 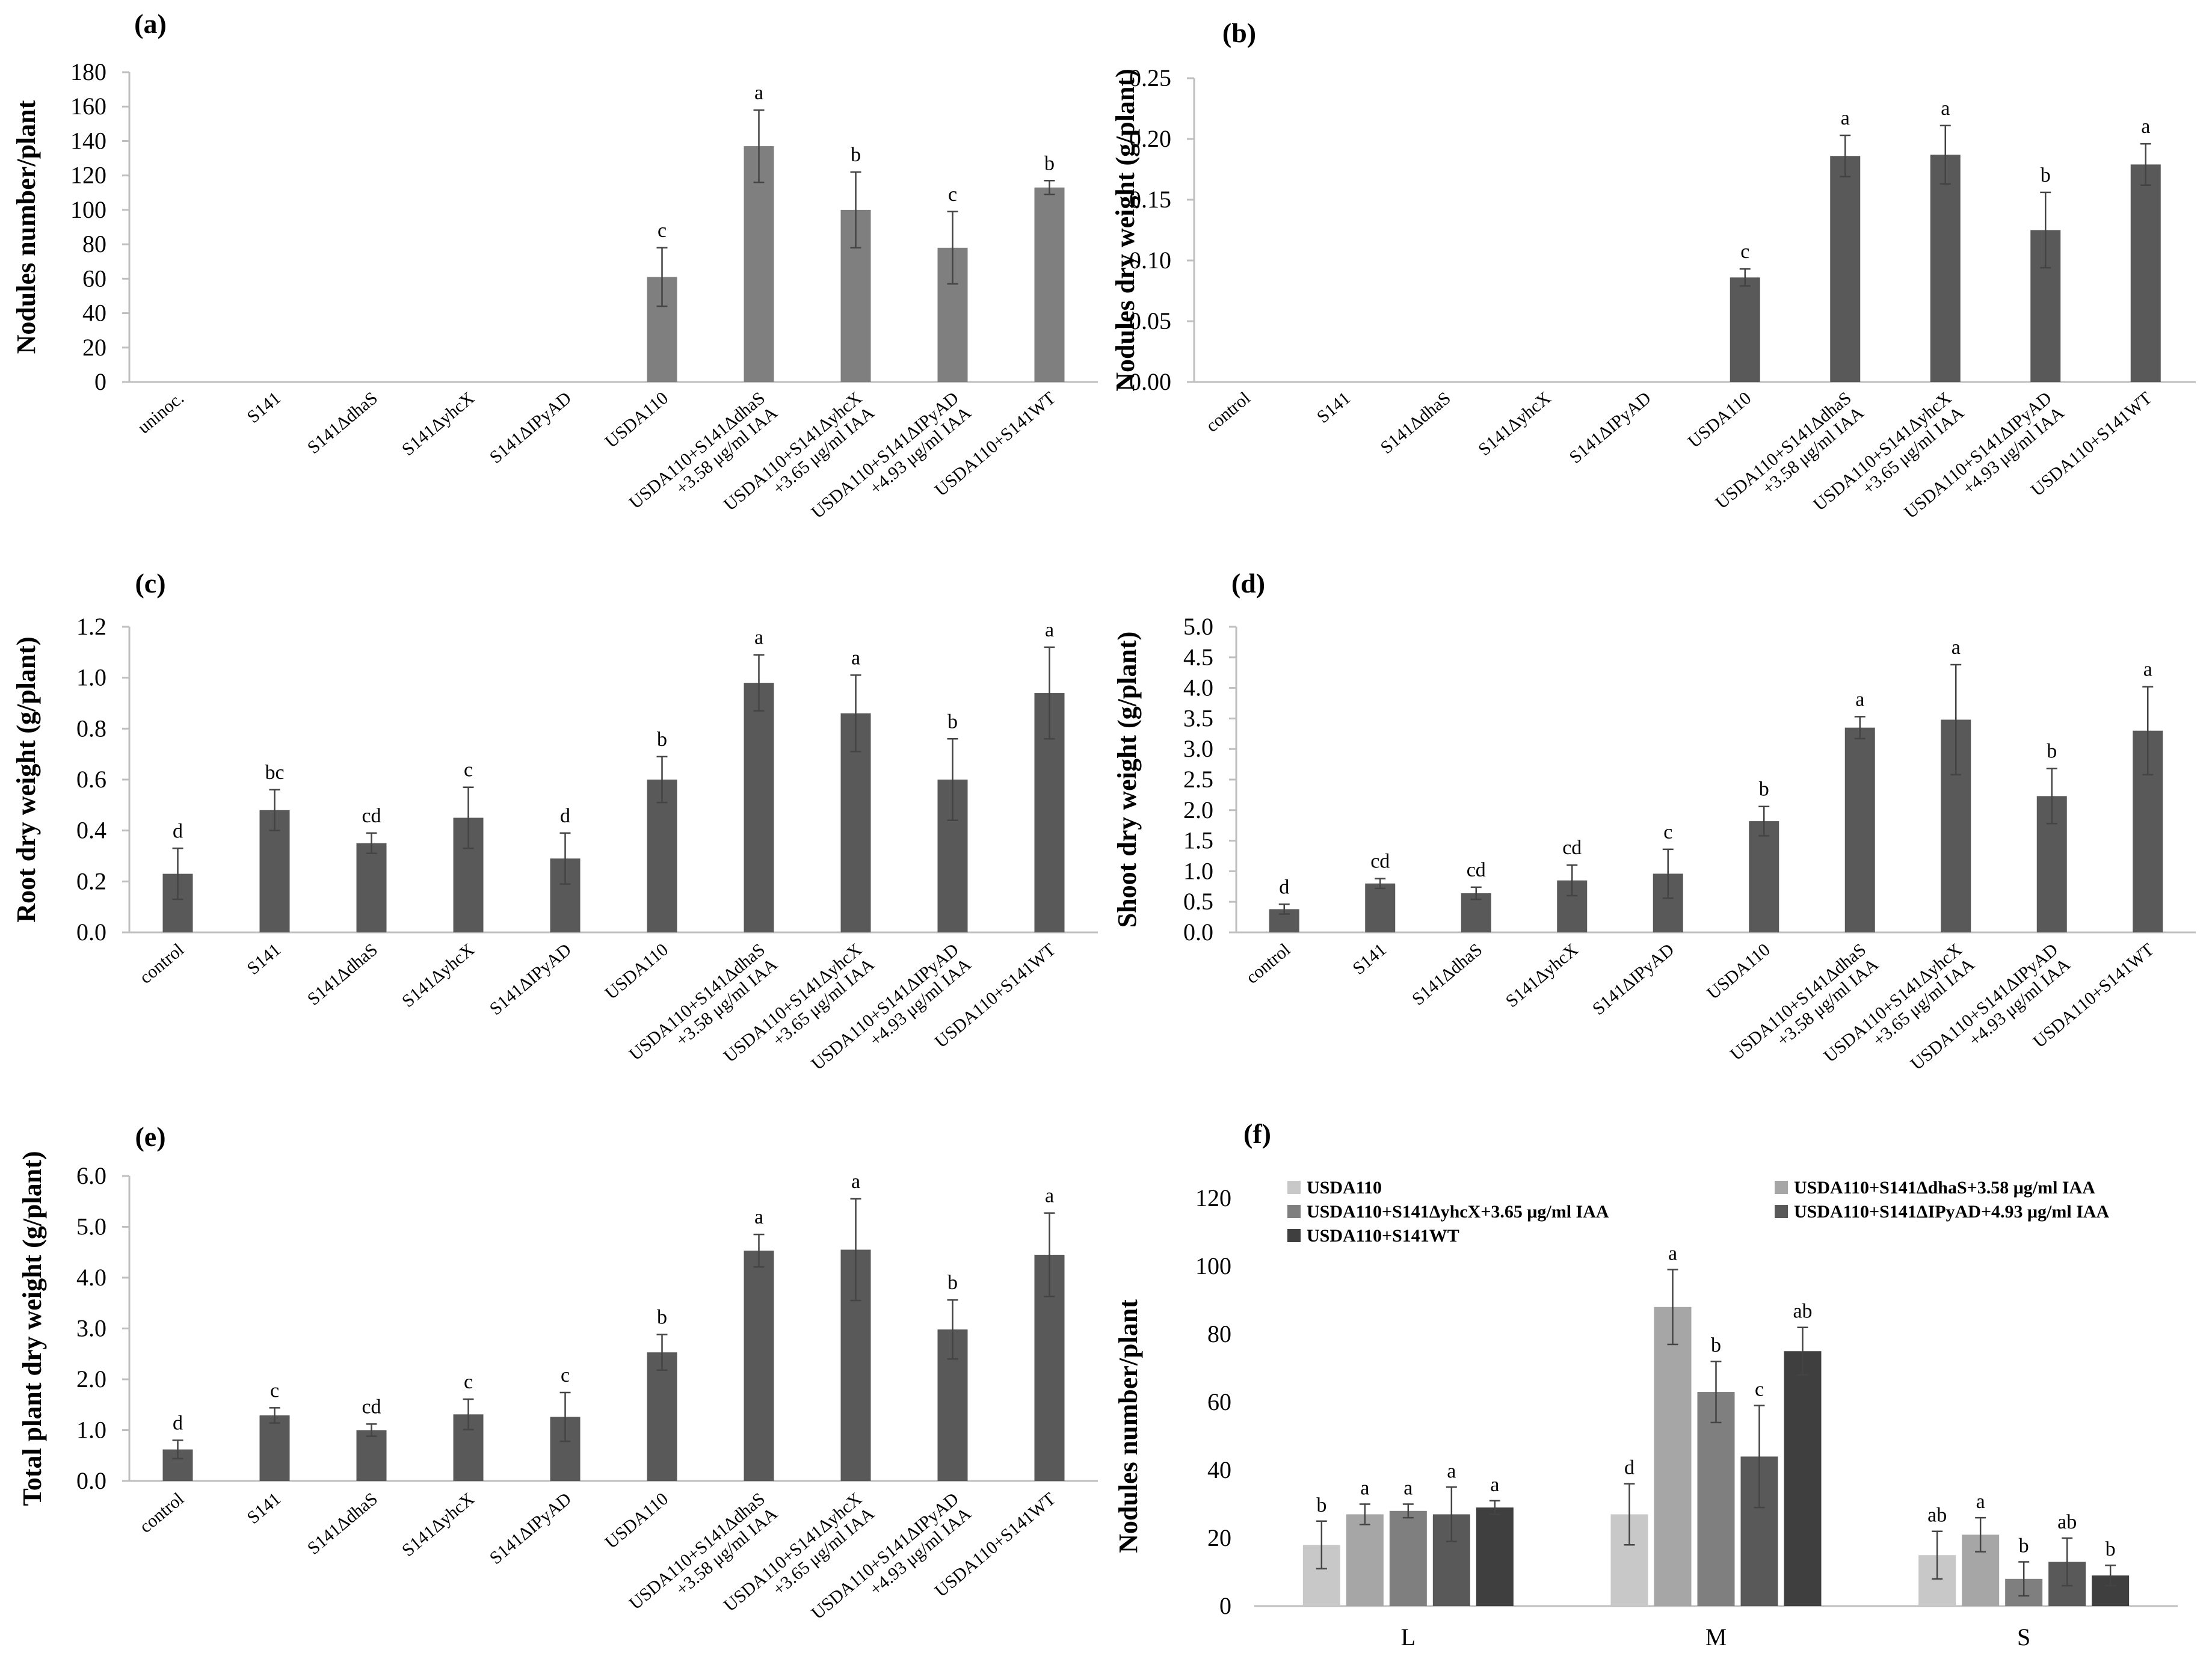 What do you see at coordinates (88, 140) in the screenshot?
I see `y-tick-label: 140` at bounding box center [88, 140].